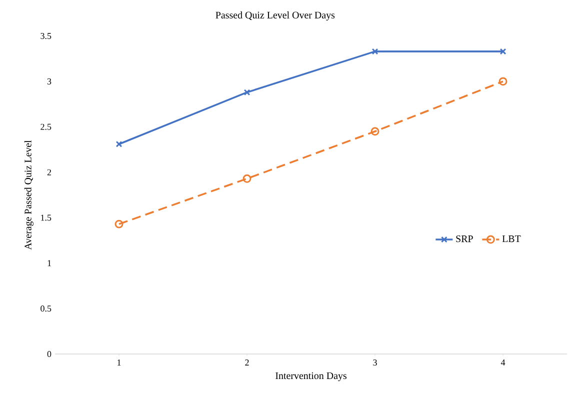 The width and height of the screenshot is (569, 401). I want to click on x-tick-label: 4, so click(503, 363).